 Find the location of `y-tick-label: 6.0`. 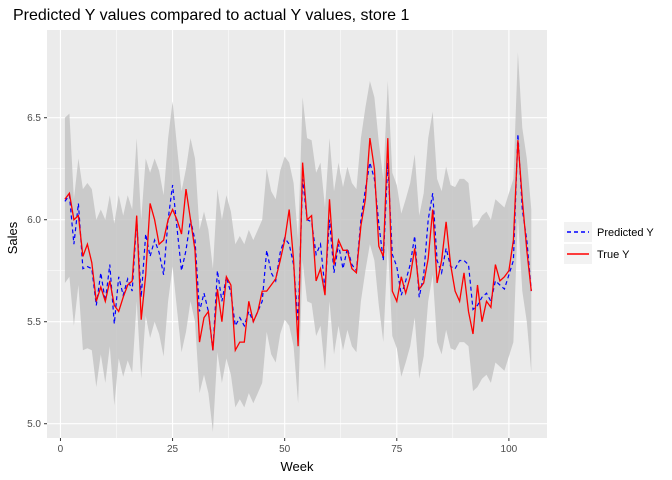

y-tick-label: 6.0 is located at coordinates (34, 220).